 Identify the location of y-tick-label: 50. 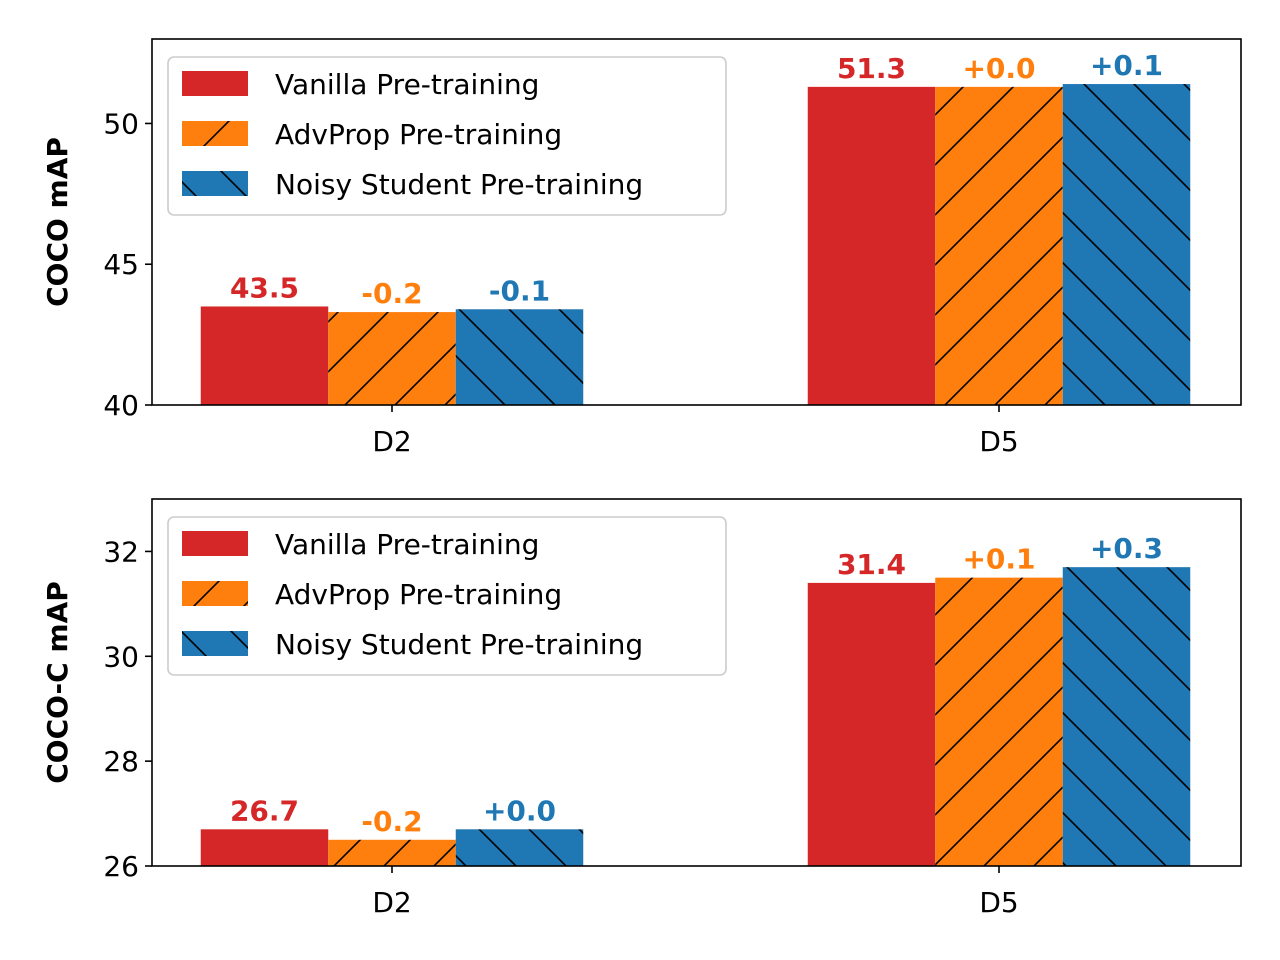
(121, 123).